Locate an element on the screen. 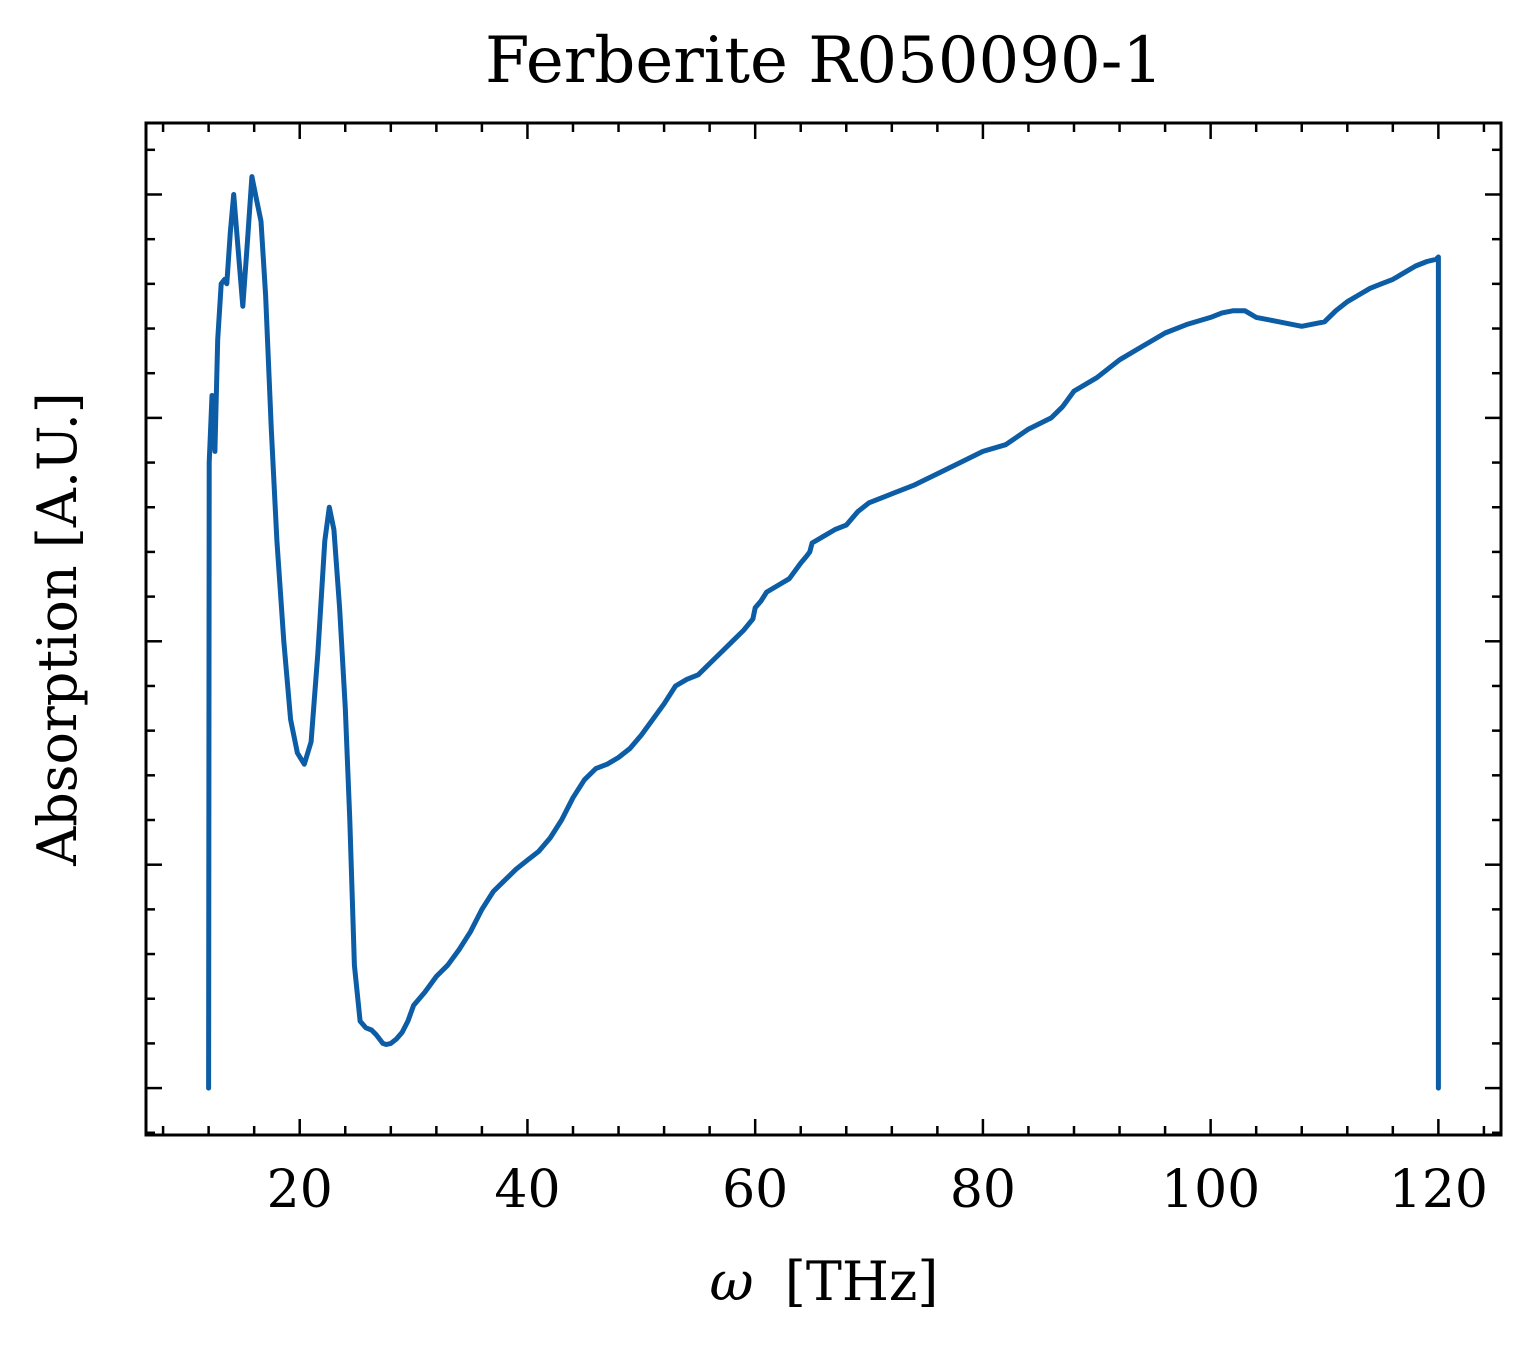 This screenshot has height=1345, width=1527. x-tick-label: 40 is located at coordinates (527, 1190).